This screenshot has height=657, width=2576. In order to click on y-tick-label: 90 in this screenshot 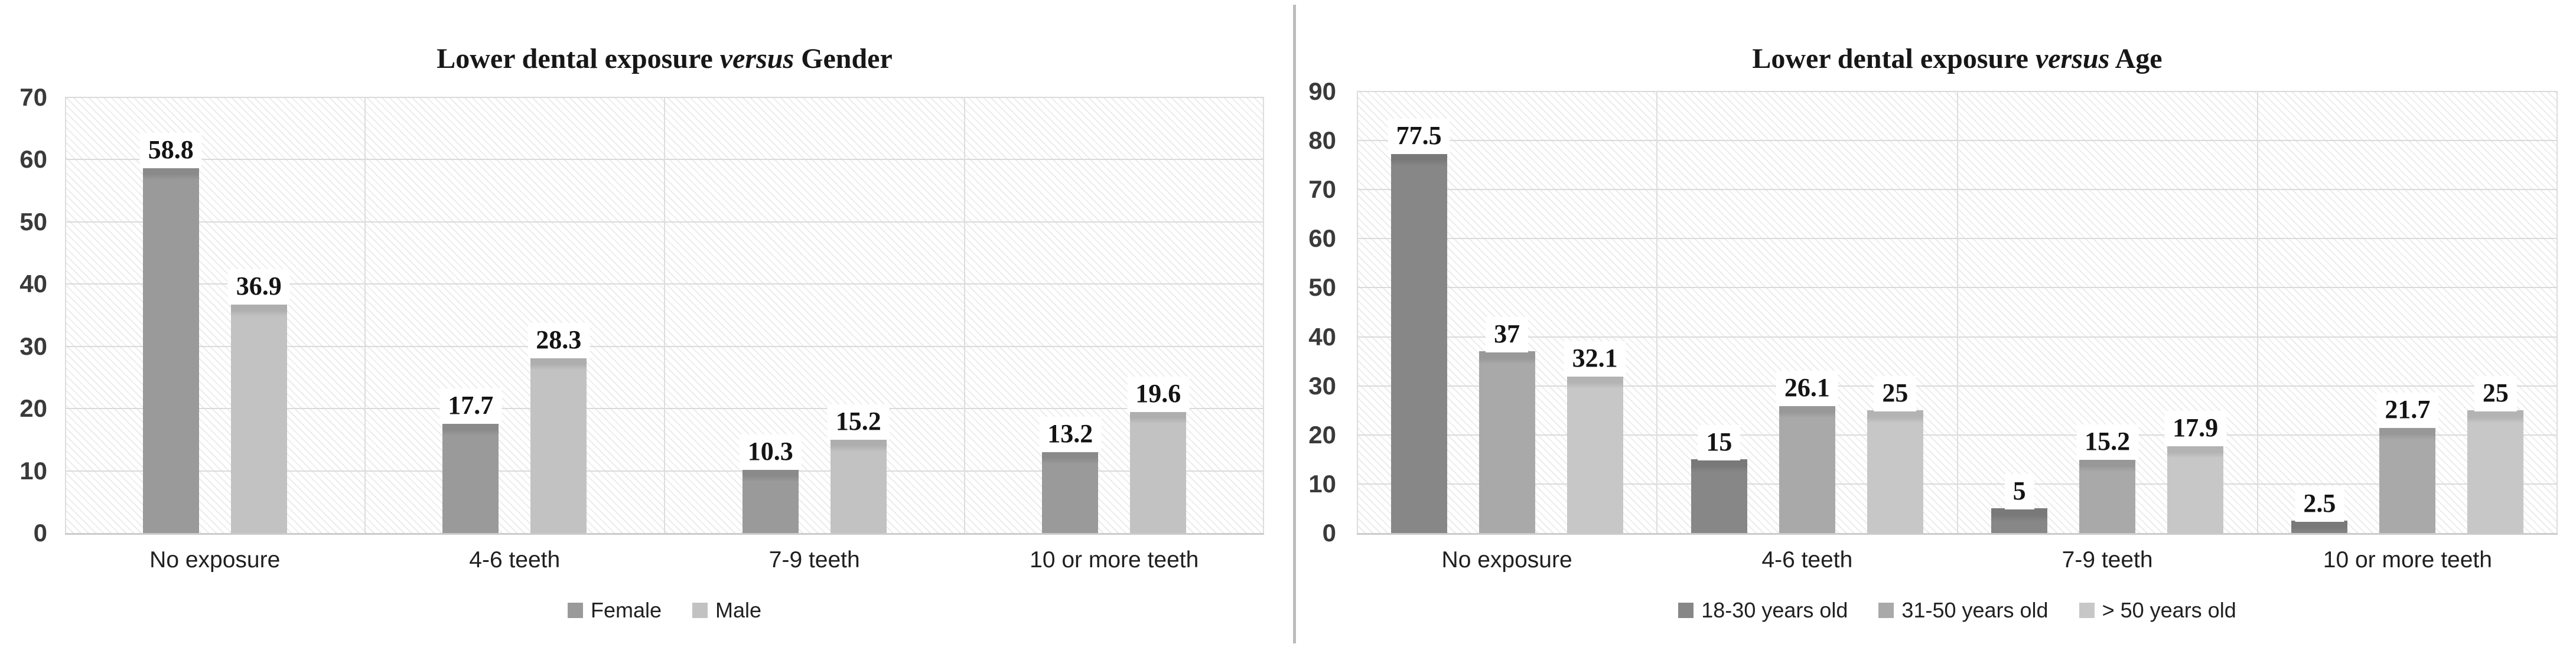, I will do `click(1322, 91)`.